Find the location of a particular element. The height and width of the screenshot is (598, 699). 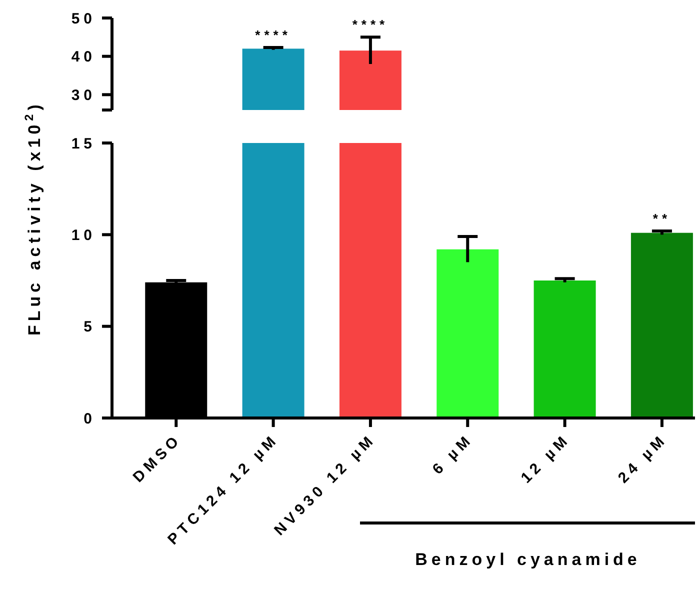

x-tick-label: 12 µM is located at coordinates (546, 458).